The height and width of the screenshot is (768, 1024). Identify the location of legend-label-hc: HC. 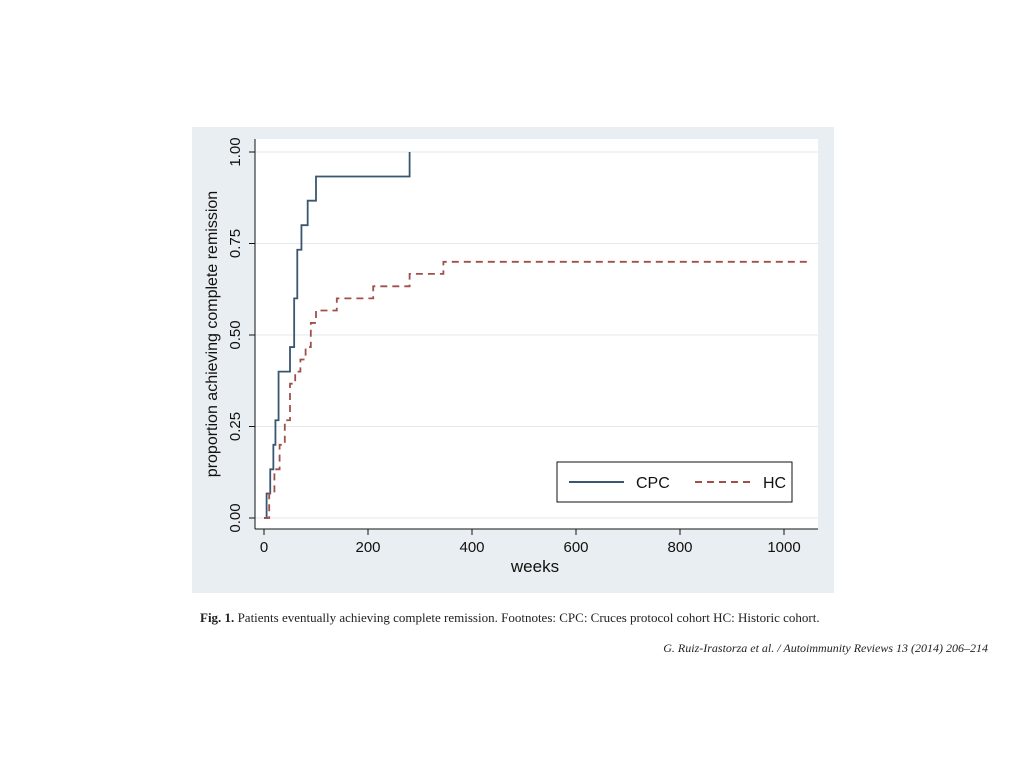
(774, 483).